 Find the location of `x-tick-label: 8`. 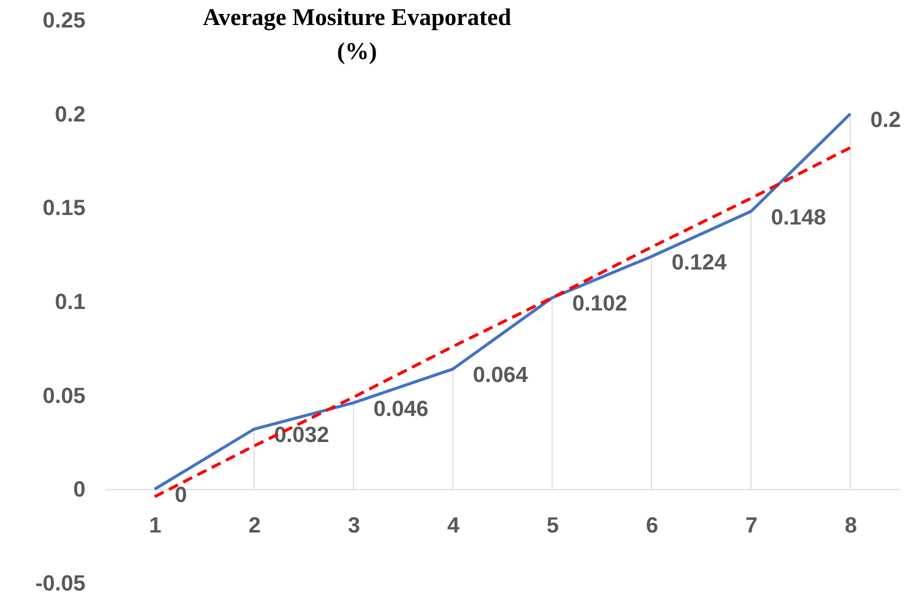

x-tick-label: 8 is located at coordinates (850, 525).